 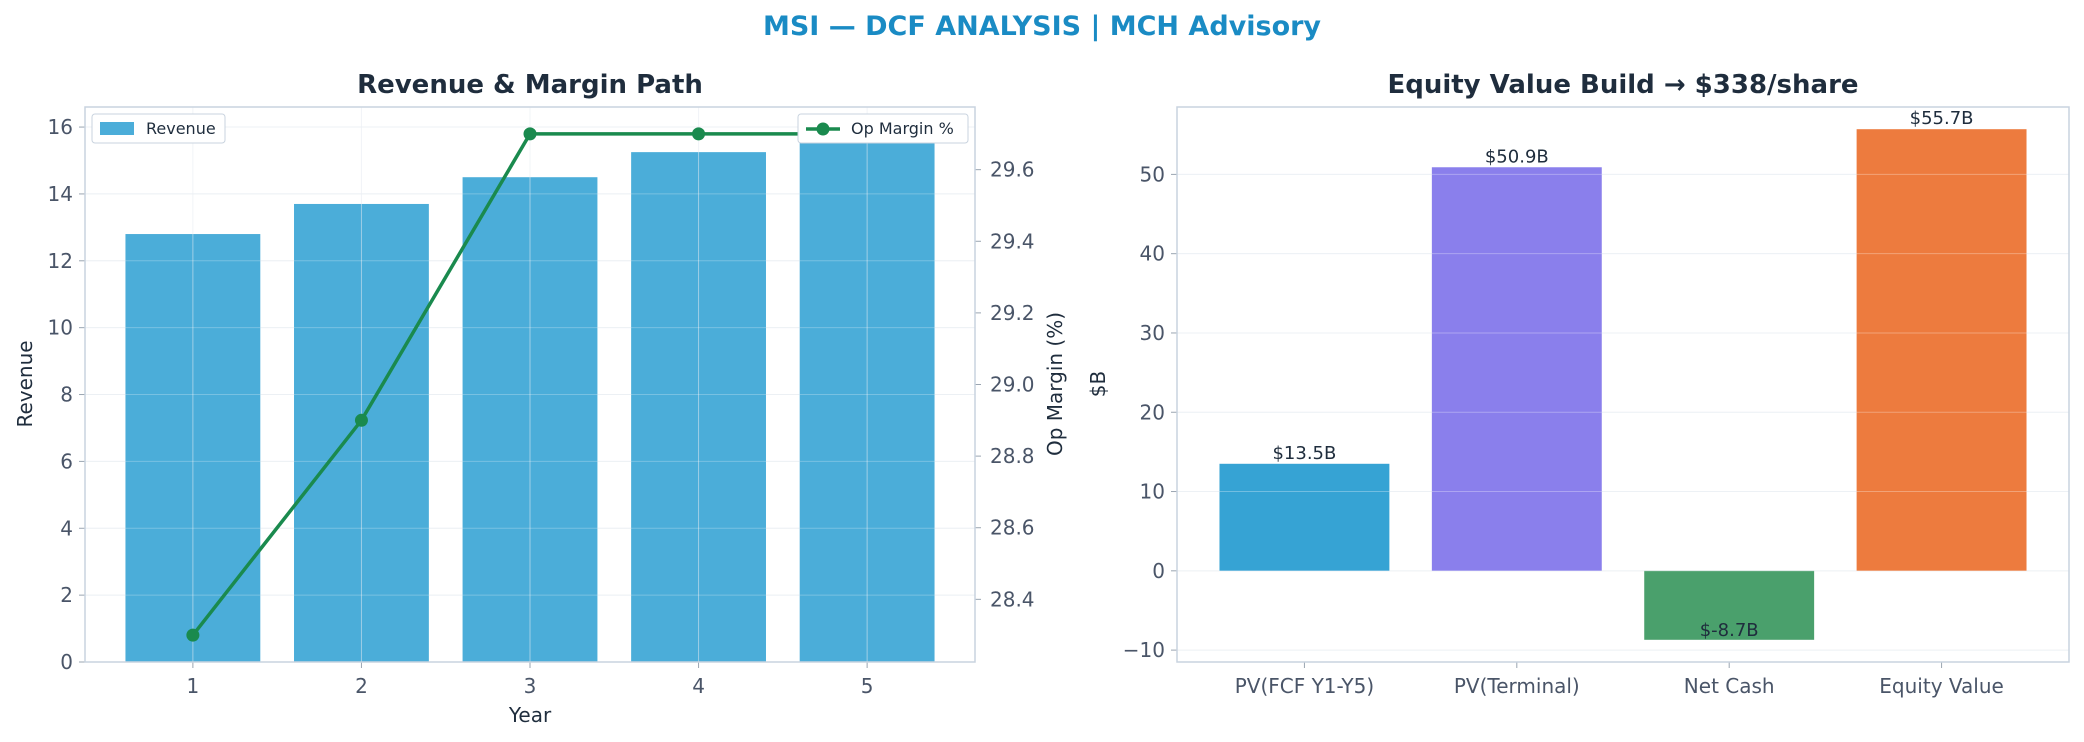 What do you see at coordinates (1012, 170) in the screenshot?
I see `margin-ytick-label: 29.6` at bounding box center [1012, 170].